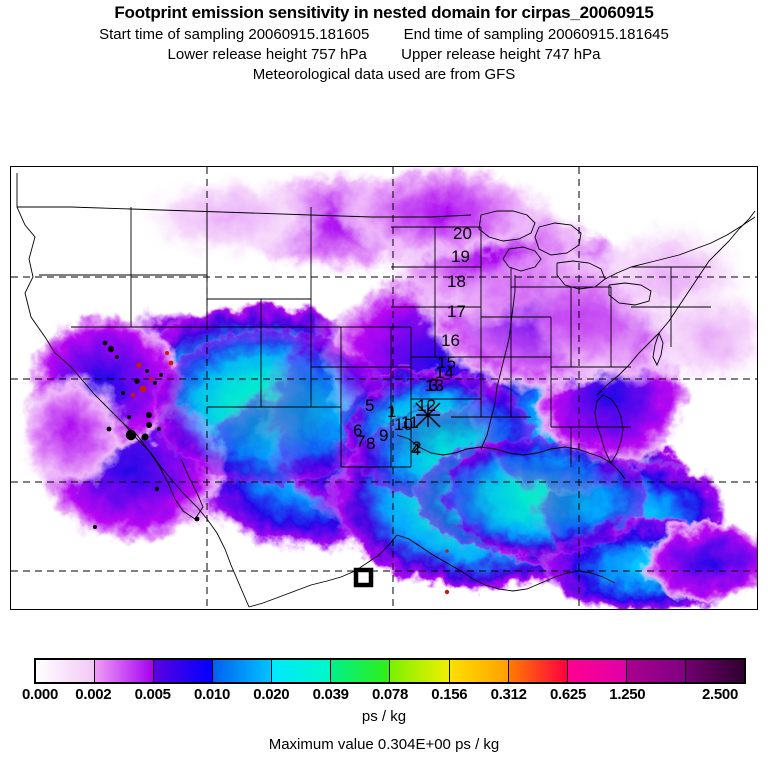 This screenshot has width=768, height=768. Describe the element at coordinates (371, 443) in the screenshot. I see `trajectory-label-8: 8` at that location.